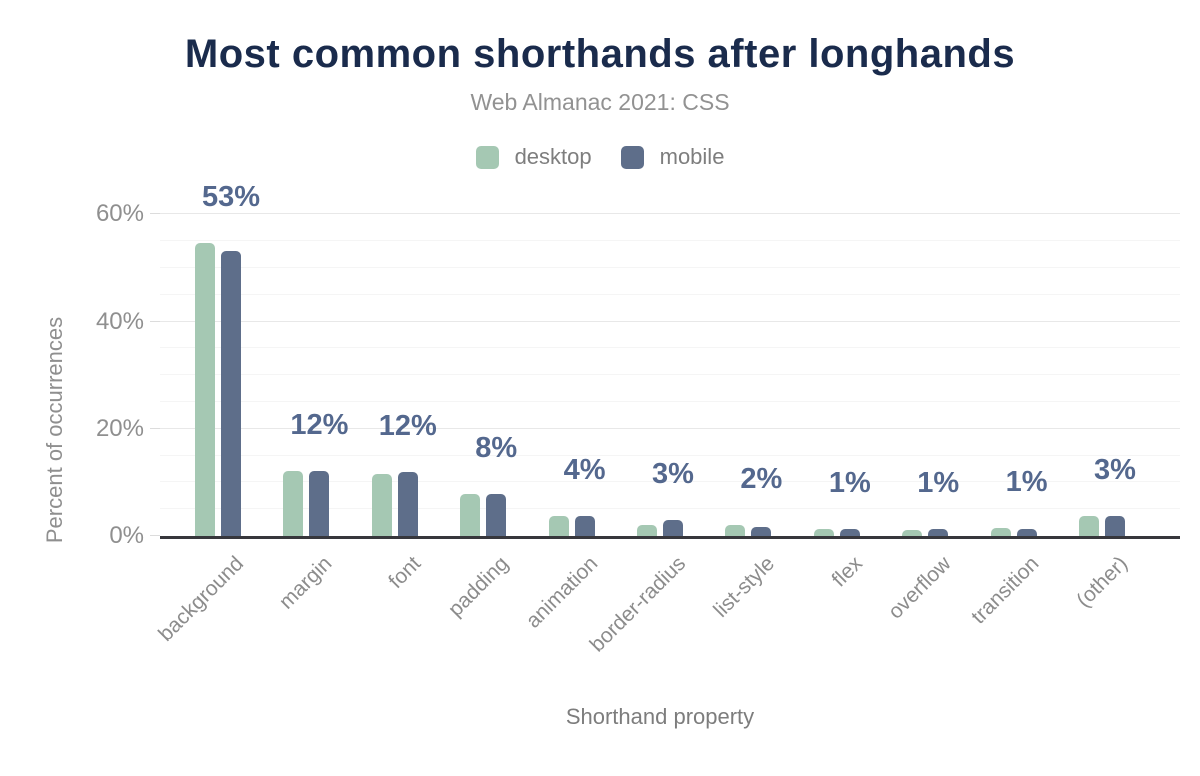 Image resolution: width=1200 pixels, height=776 pixels. What do you see at coordinates (600, 54) in the screenshot?
I see `chart-title: Most common shorthands after longhands` at bounding box center [600, 54].